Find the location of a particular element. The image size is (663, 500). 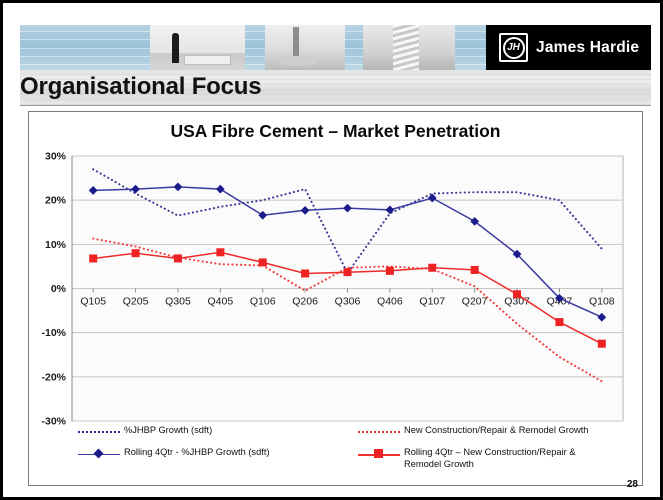

banner-photo-facade is located at coordinates (409, 47).